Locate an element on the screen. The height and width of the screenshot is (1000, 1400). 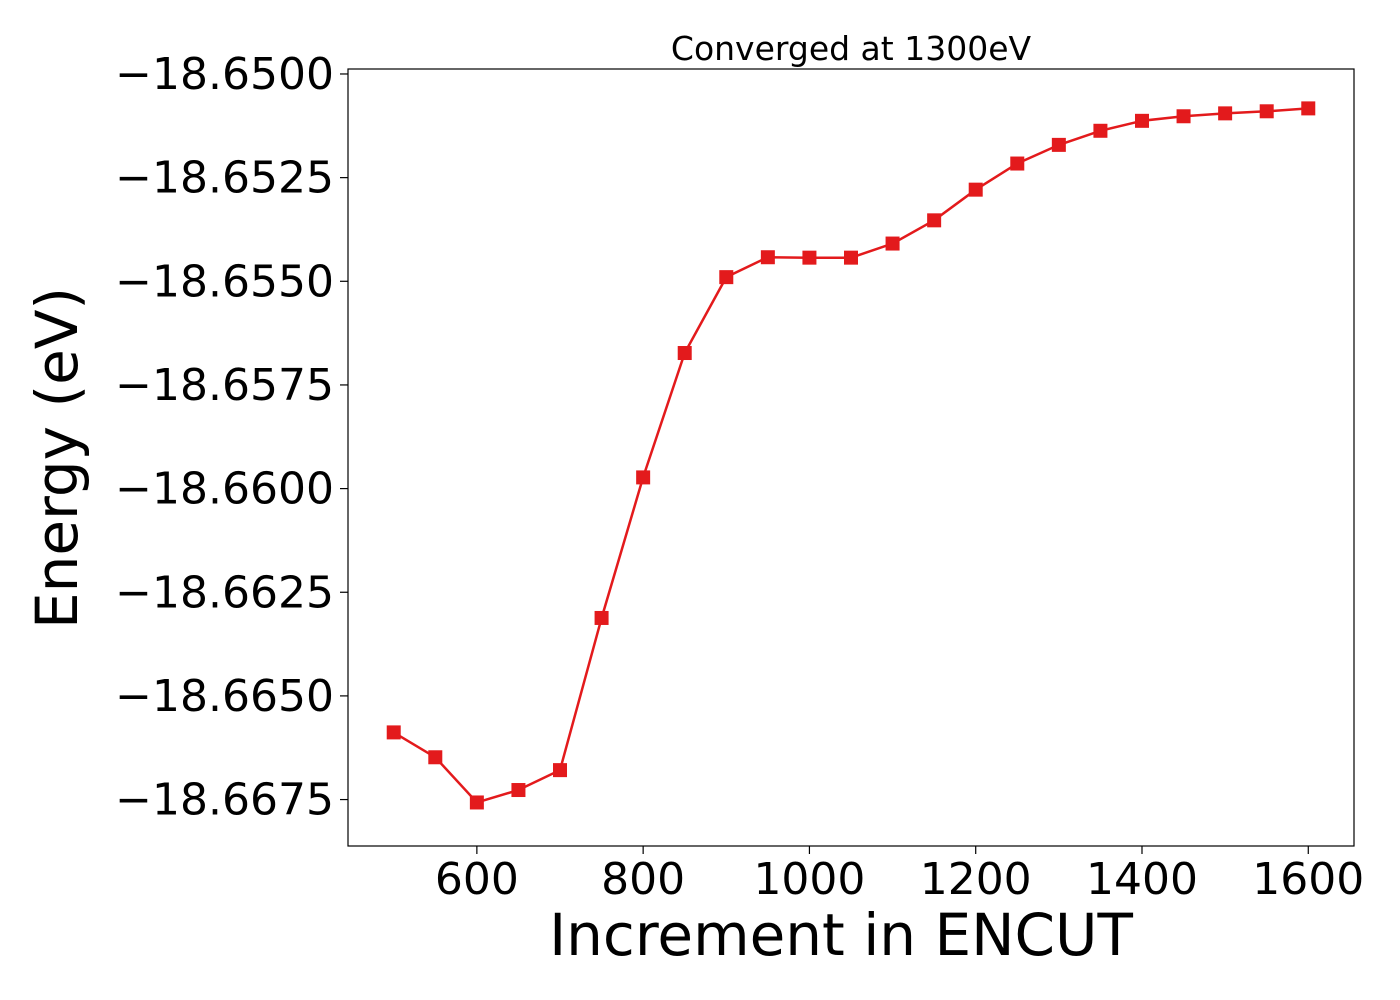
y-tick-label: −18.6525 is located at coordinates (224, 178).